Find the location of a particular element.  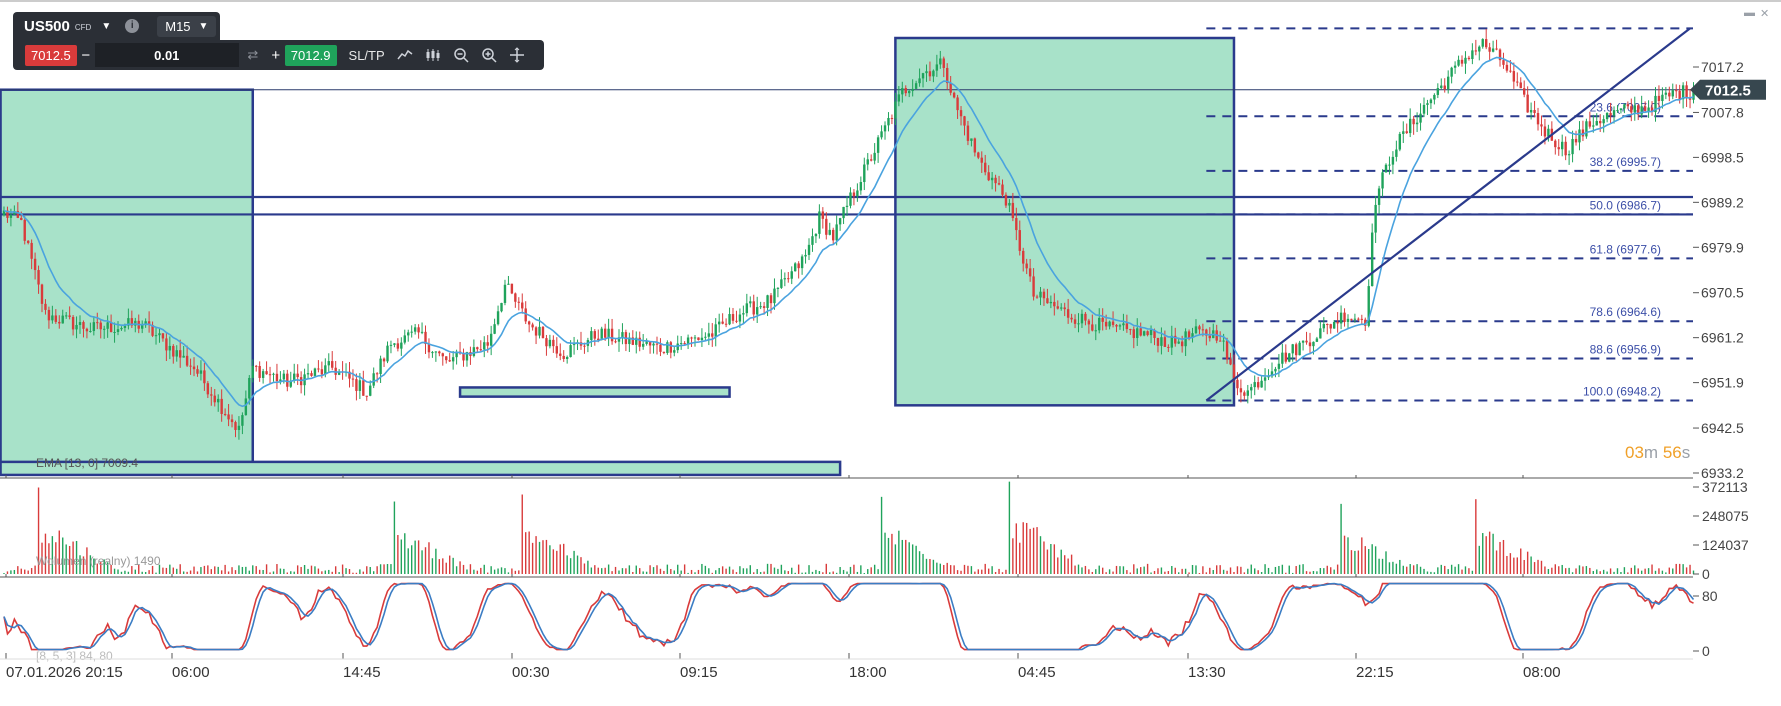

zoom-in-icon is located at coordinates (489, 55).